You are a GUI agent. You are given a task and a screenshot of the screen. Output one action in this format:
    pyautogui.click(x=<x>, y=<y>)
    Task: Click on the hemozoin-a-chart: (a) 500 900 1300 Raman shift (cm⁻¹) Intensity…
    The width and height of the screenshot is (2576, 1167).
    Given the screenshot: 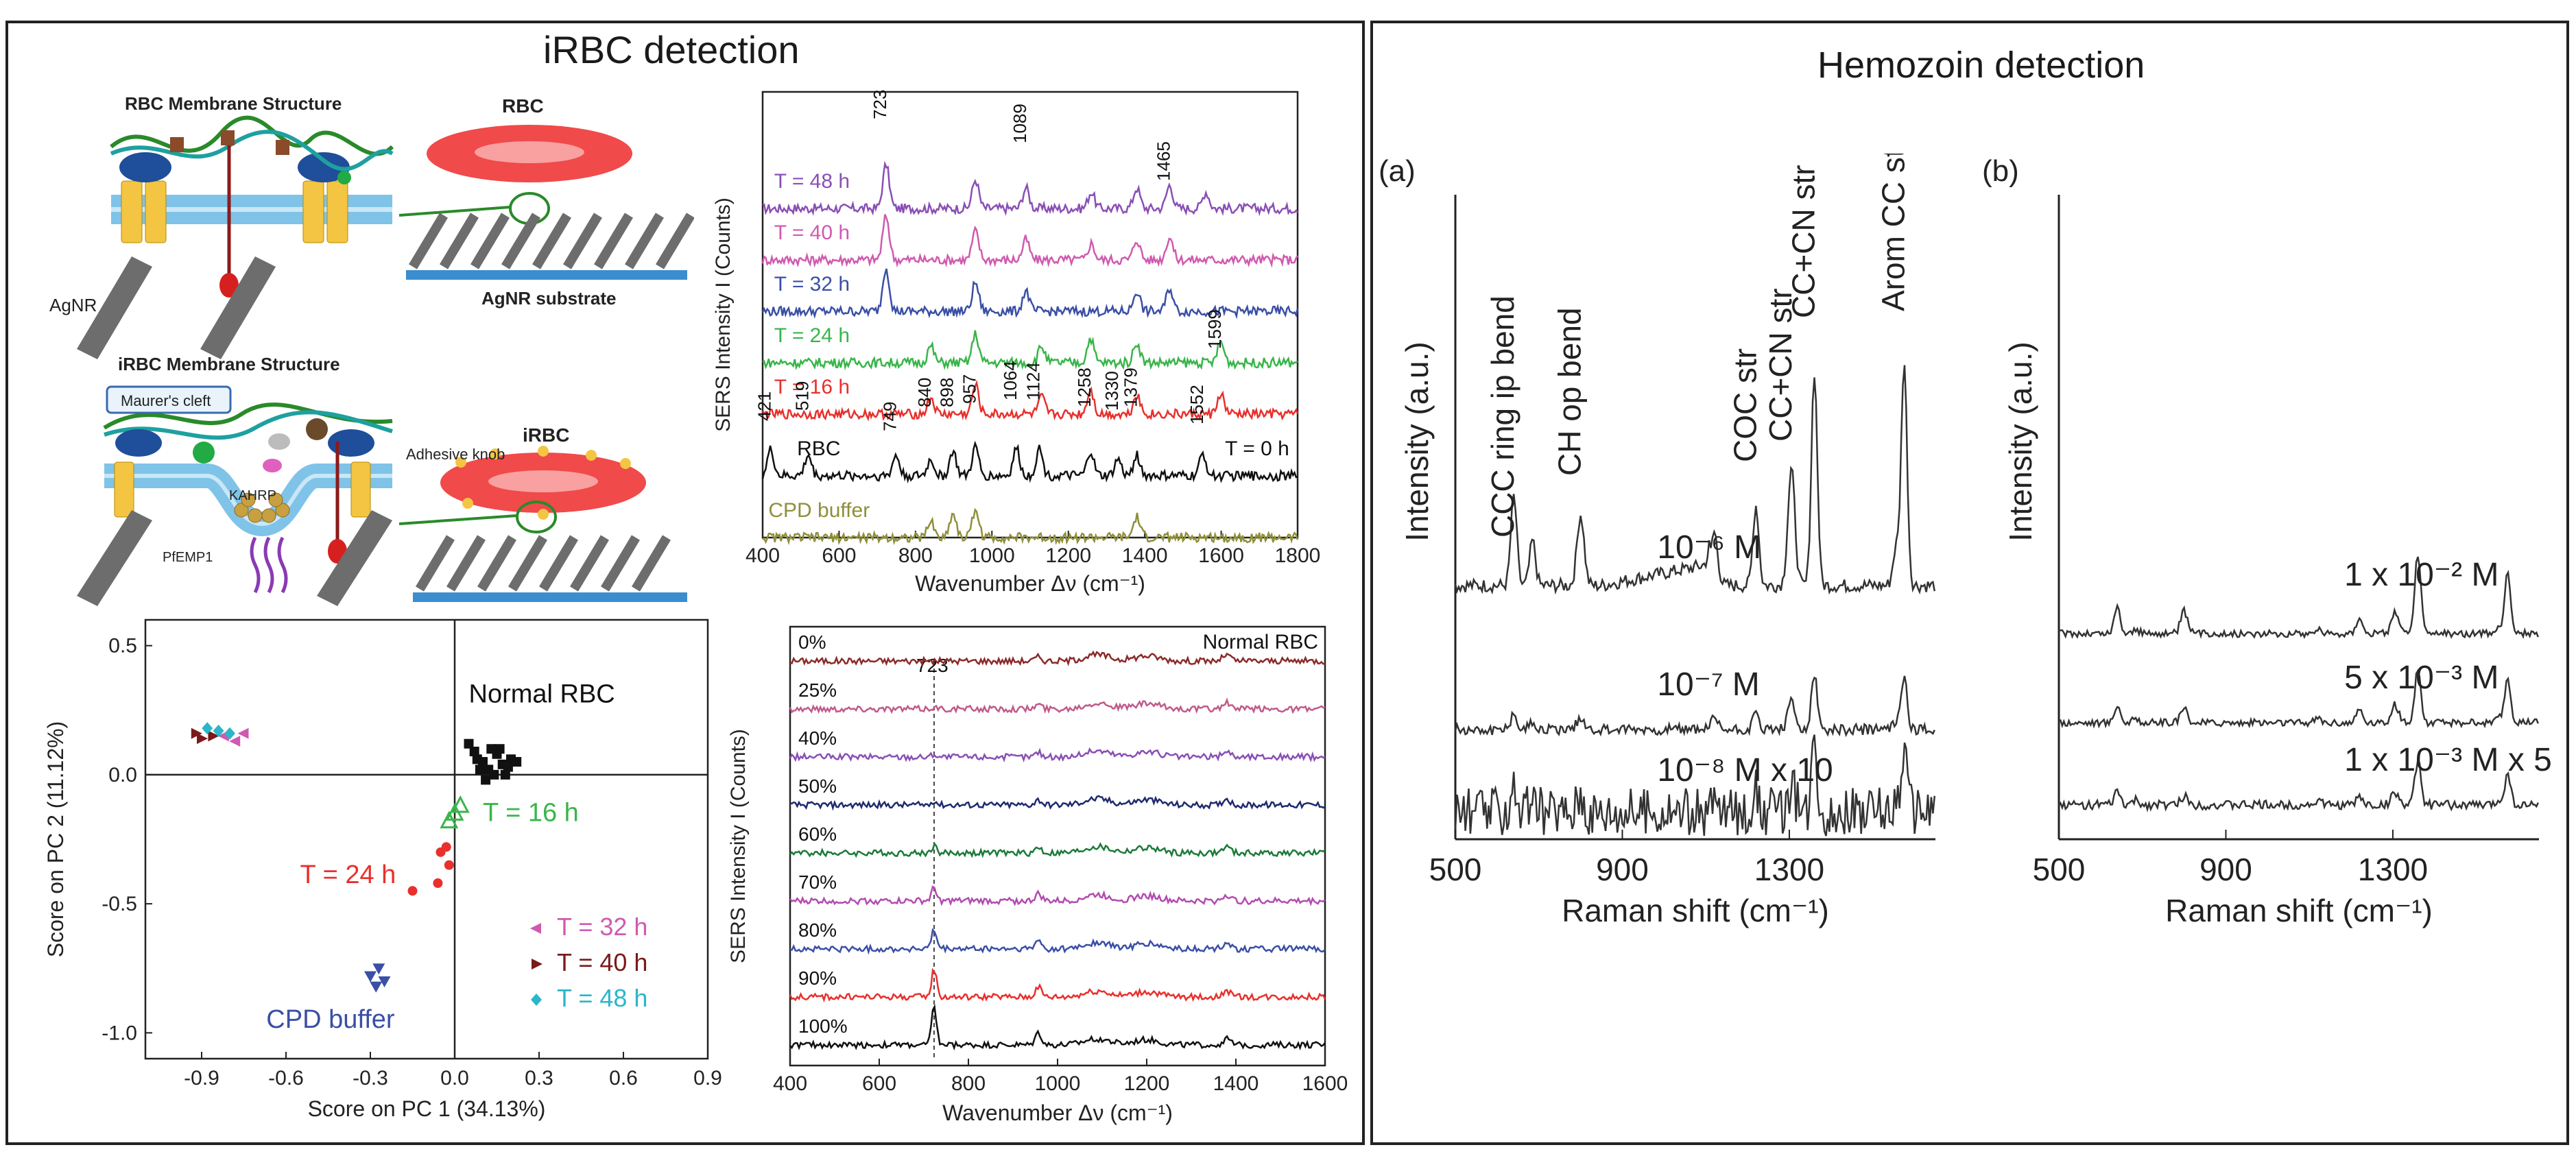 What is the action you would take?
    pyautogui.click(x=1657, y=541)
    